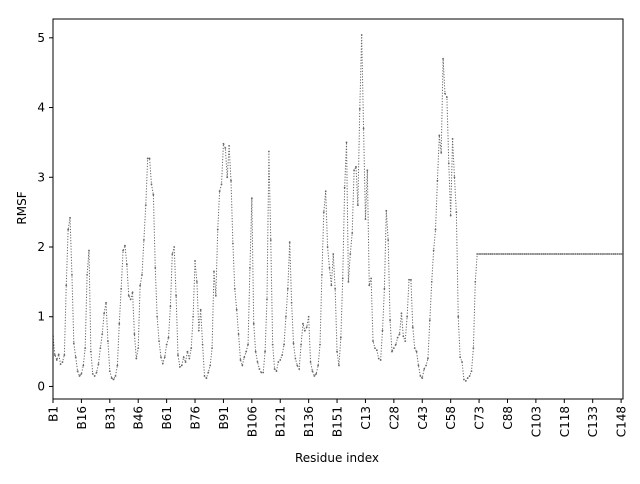 This screenshot has width=640, height=484. What do you see at coordinates (366, 418) in the screenshot?
I see `x-tick-label: C13` at bounding box center [366, 418].